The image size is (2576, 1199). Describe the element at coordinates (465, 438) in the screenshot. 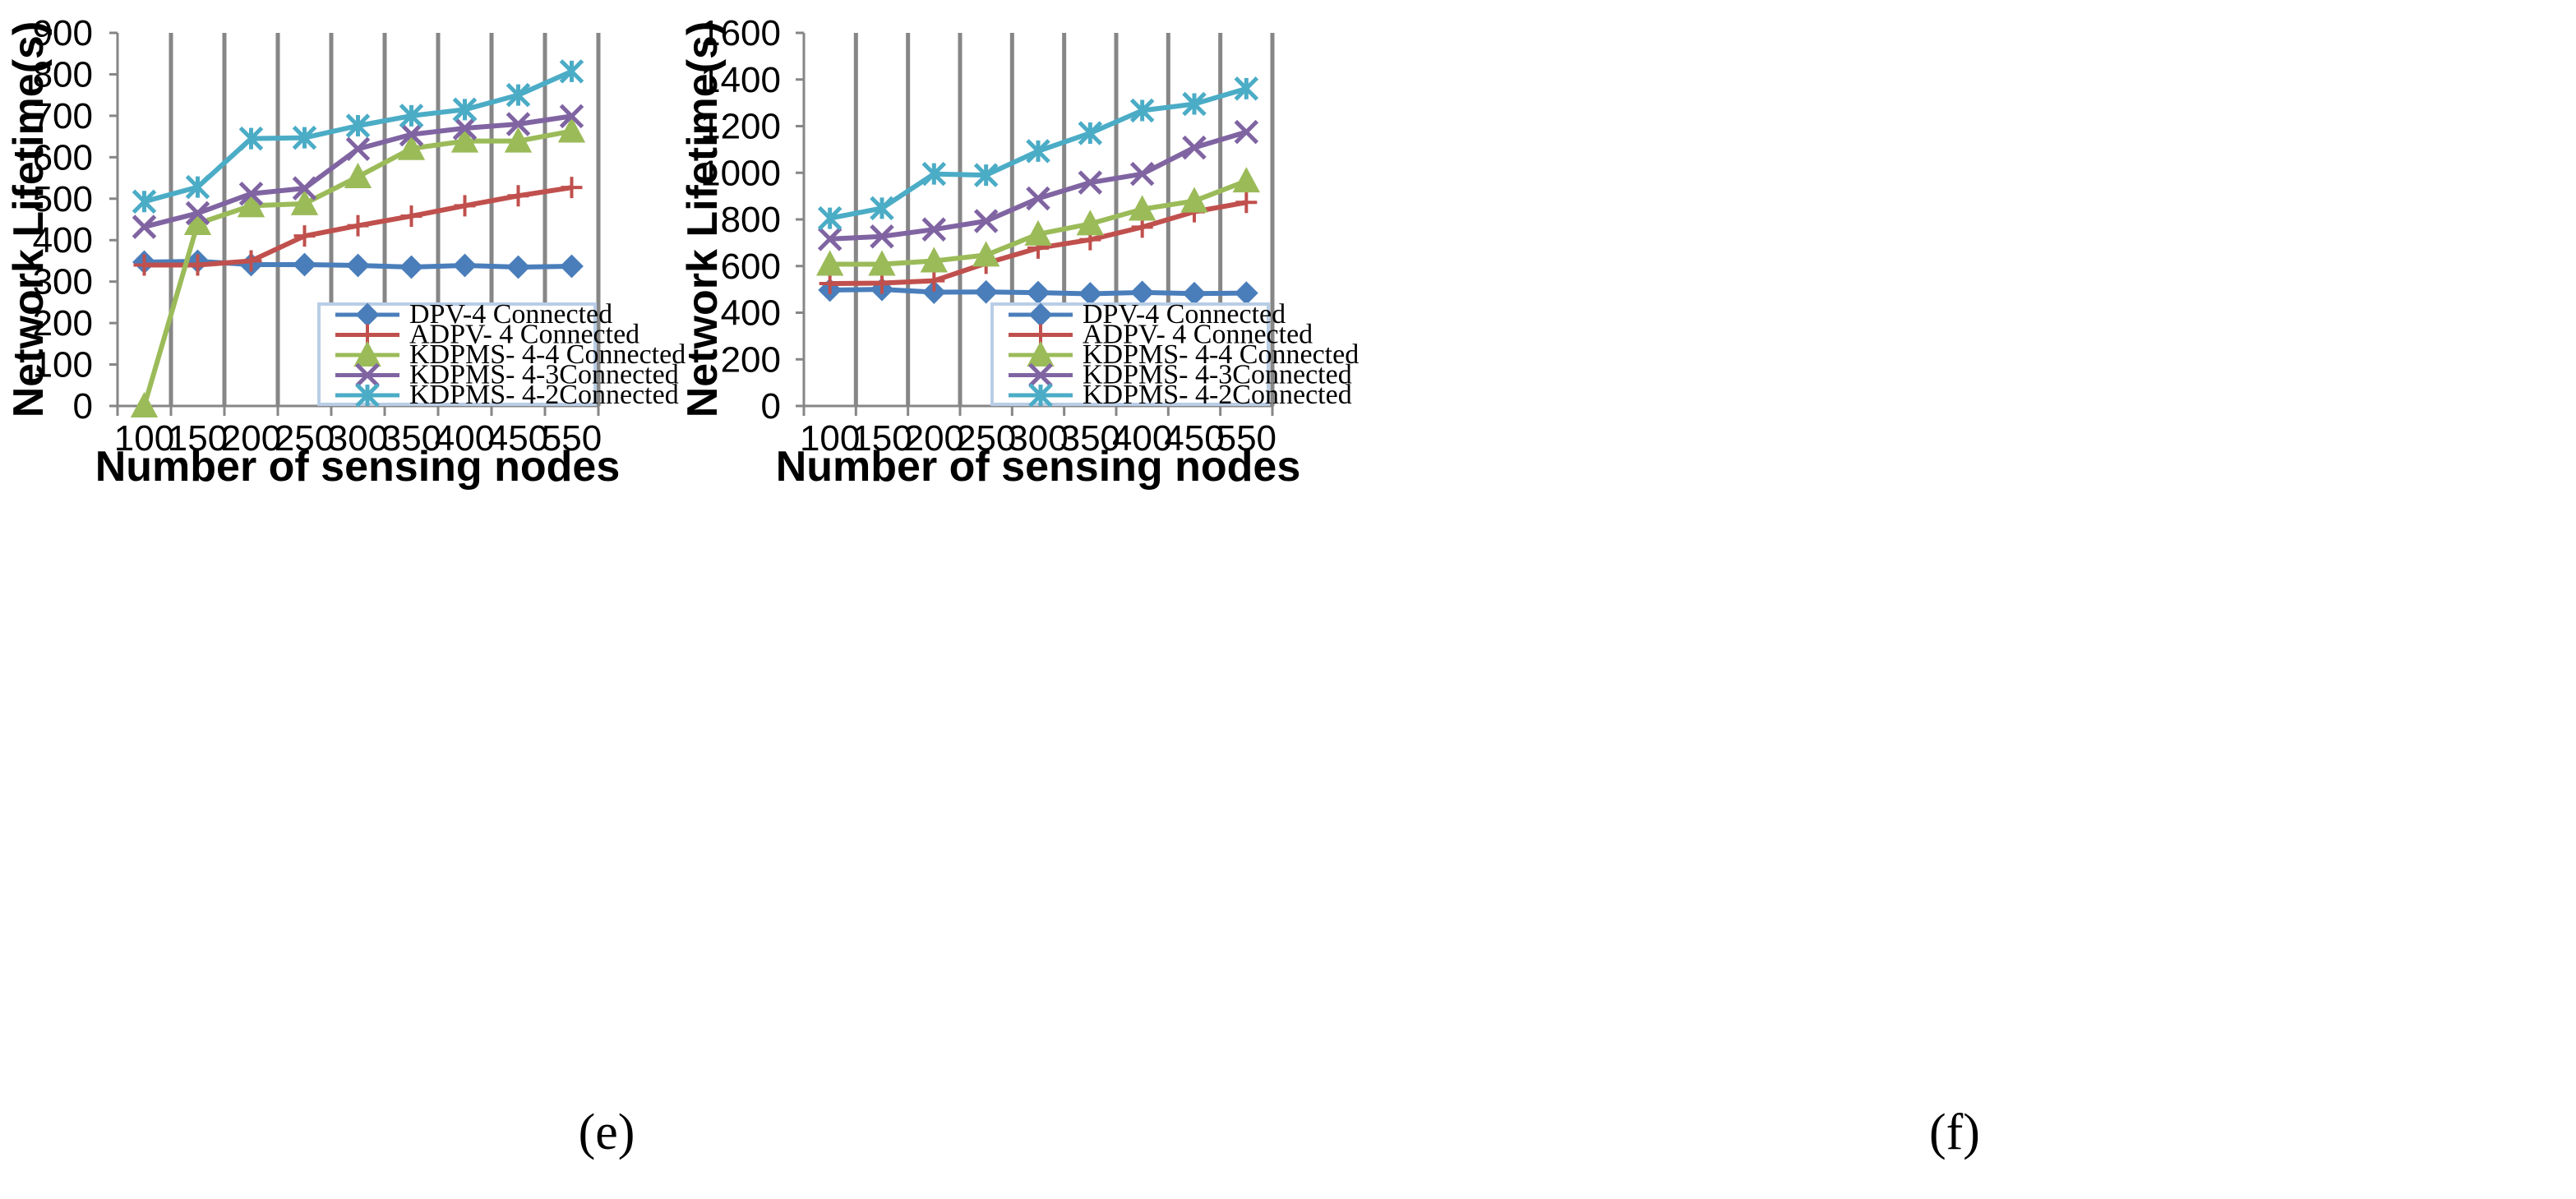

I see `x-tick-label: 400` at that location.